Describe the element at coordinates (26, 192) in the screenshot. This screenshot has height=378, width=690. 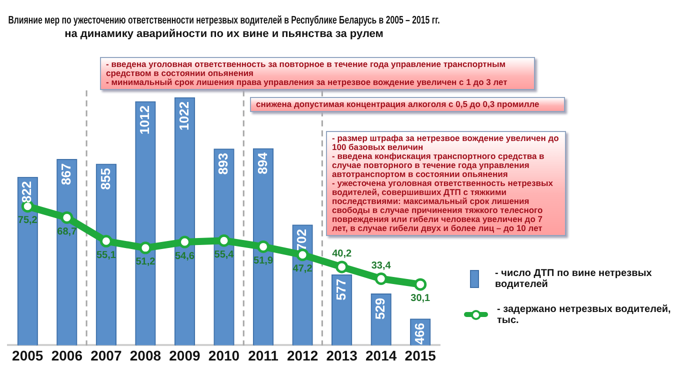
I see `data-label: 822` at that location.